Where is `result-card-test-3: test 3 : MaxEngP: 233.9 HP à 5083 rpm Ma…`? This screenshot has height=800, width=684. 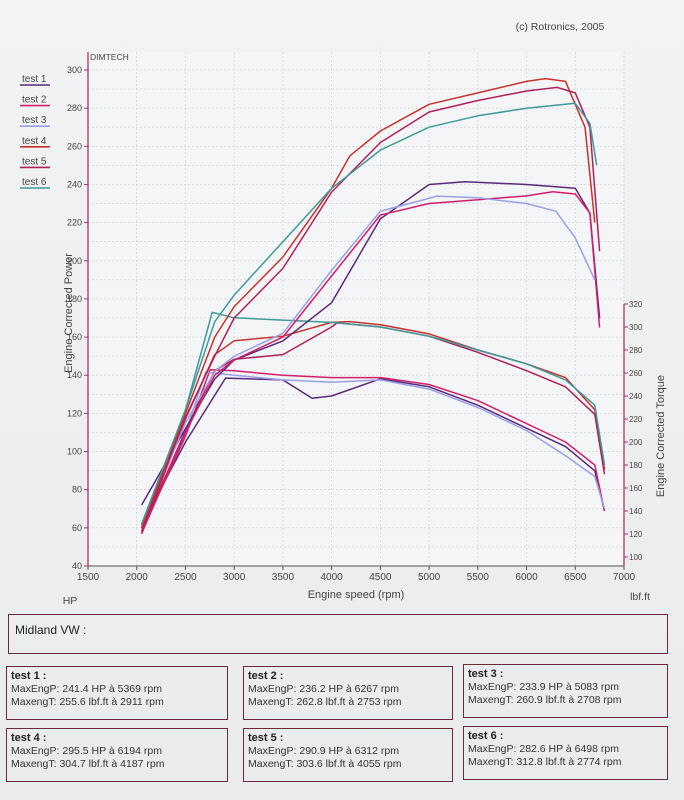 result-card-test-3: test 3 : MaxEngP: 233.9 HP à 5083 rpm Ma… is located at coordinates (565, 691).